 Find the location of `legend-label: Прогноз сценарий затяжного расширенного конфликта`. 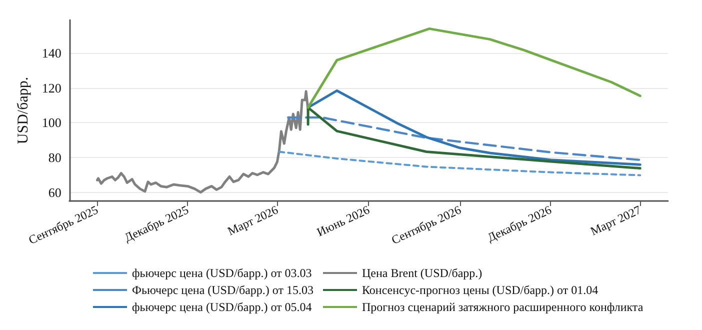

legend-label: Прогноз сценарий затяжного расширенного конфликта is located at coordinates (503, 307).